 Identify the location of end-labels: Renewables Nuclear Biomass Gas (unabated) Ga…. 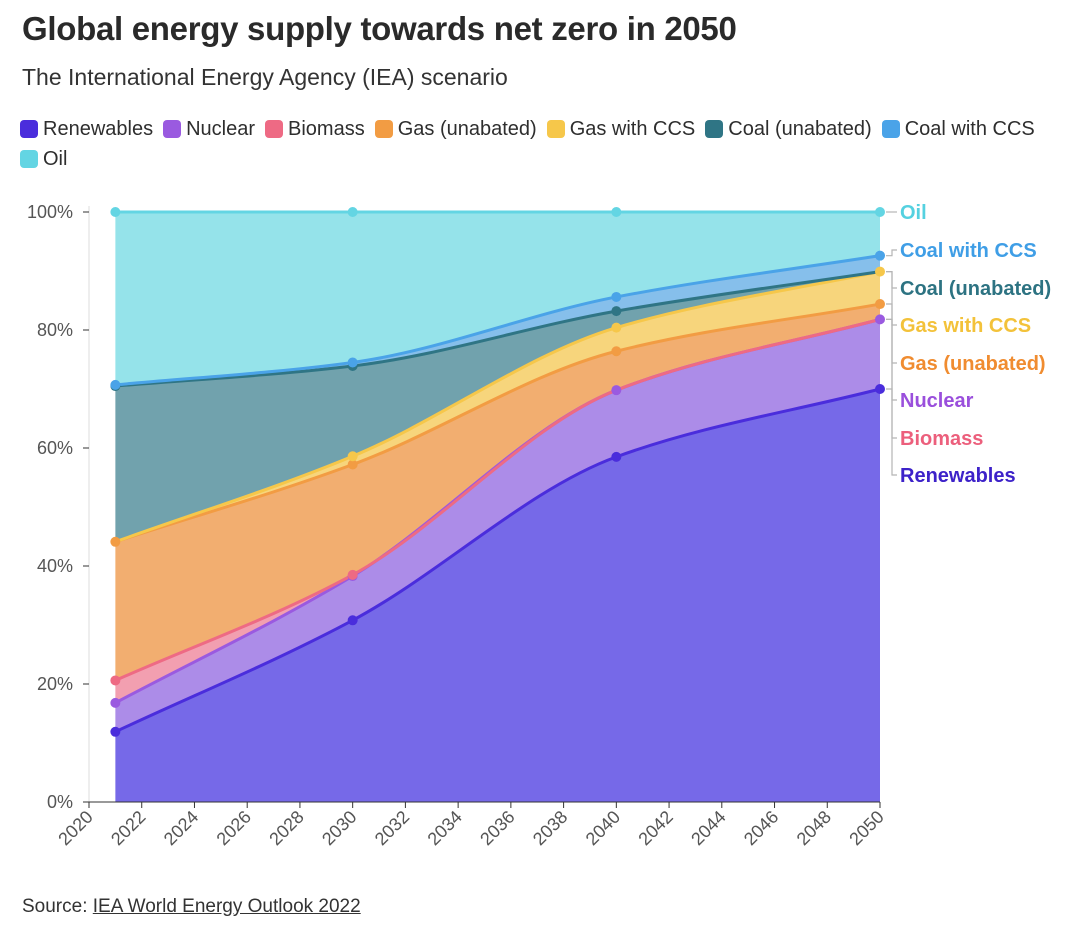
(968, 344).